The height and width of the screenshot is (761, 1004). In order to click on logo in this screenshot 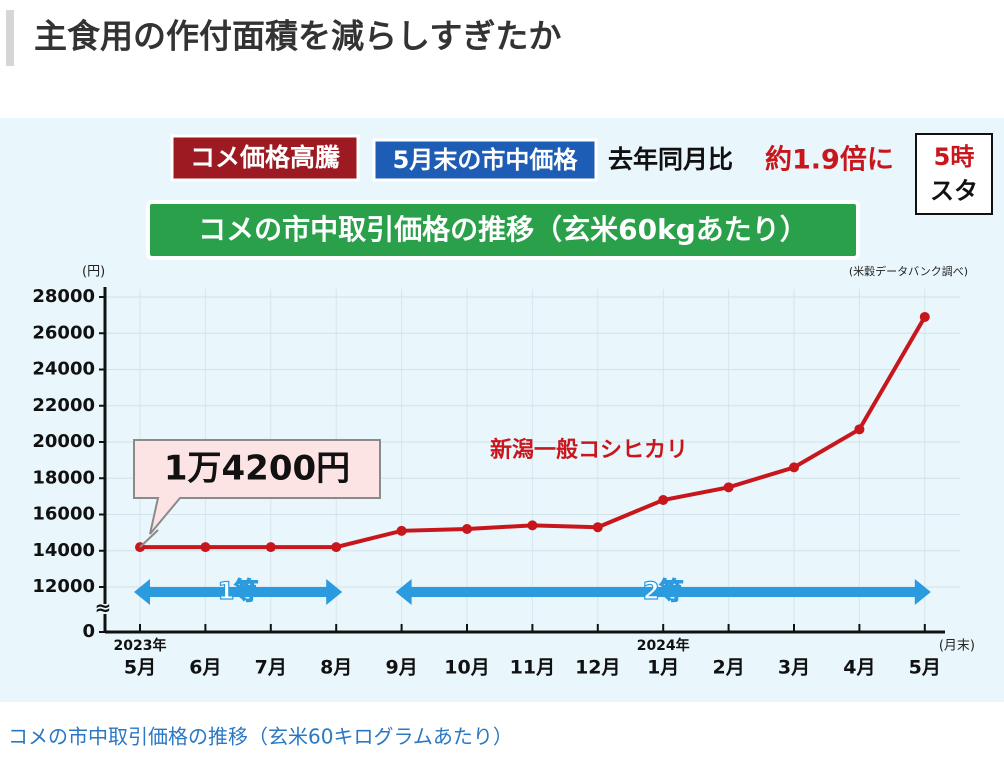, I will do `click(954, 174)`.